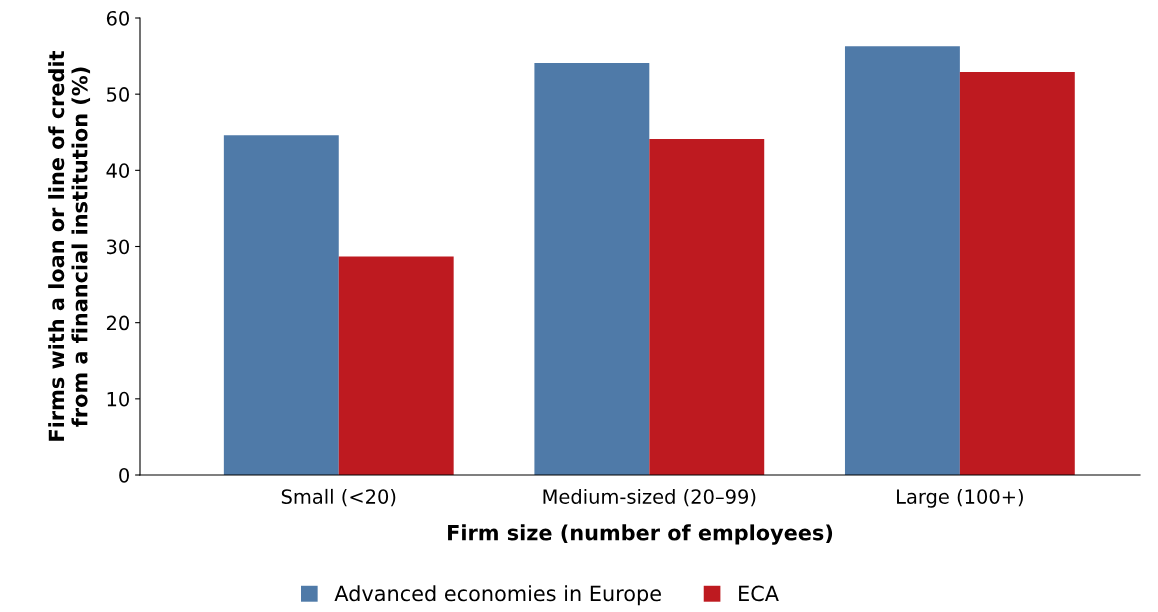 The image size is (1158, 612). Describe the element at coordinates (118, 94) in the screenshot. I see `y-tick-label: 50` at that location.